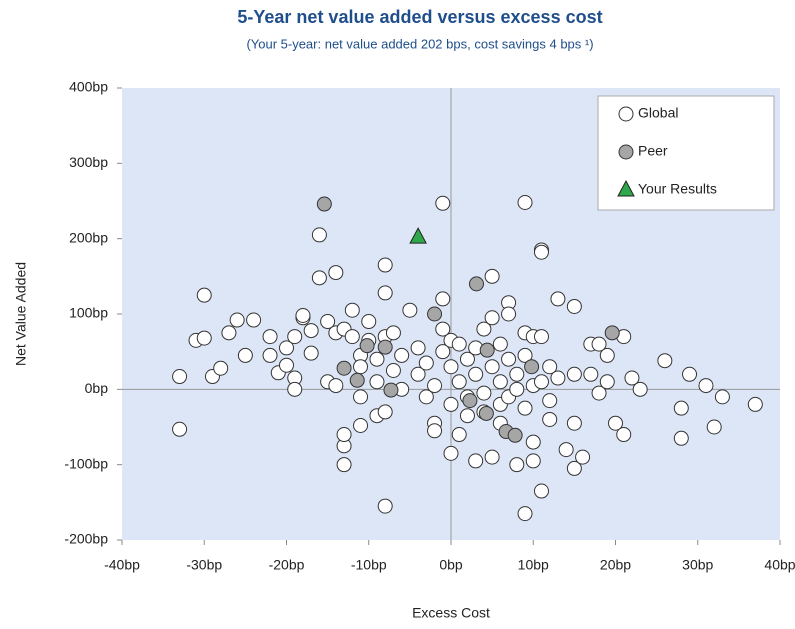 The height and width of the screenshot is (629, 795). Describe the element at coordinates (677, 189) in the screenshot. I see `legend-label: Your Results` at that location.